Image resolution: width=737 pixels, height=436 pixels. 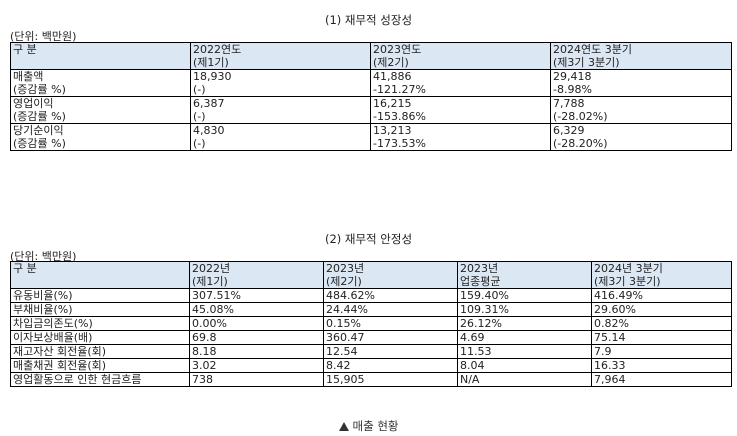 What do you see at coordinates (77, 379) in the screenshot?
I see `row-label: 영업활동으로 인한 현금흐름` at bounding box center [77, 379].